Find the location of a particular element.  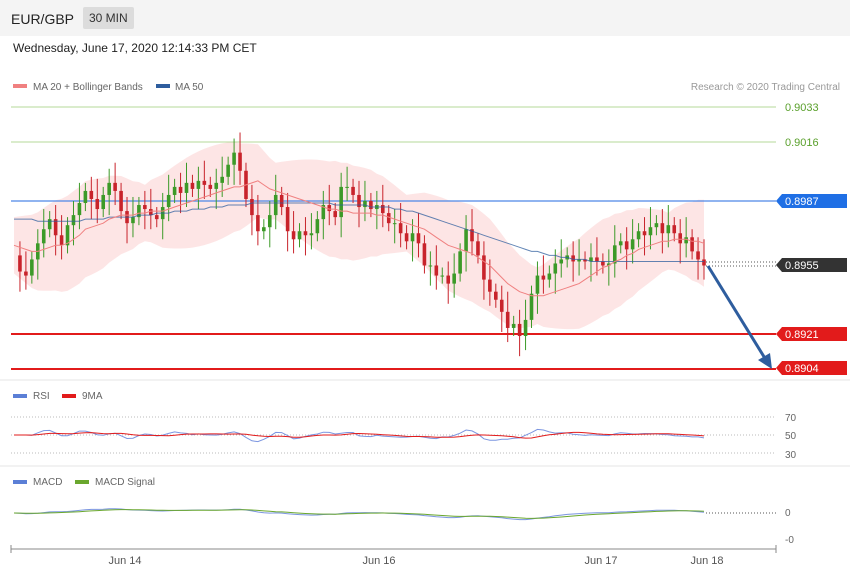

last-price-tag is located at coordinates (811, 265).